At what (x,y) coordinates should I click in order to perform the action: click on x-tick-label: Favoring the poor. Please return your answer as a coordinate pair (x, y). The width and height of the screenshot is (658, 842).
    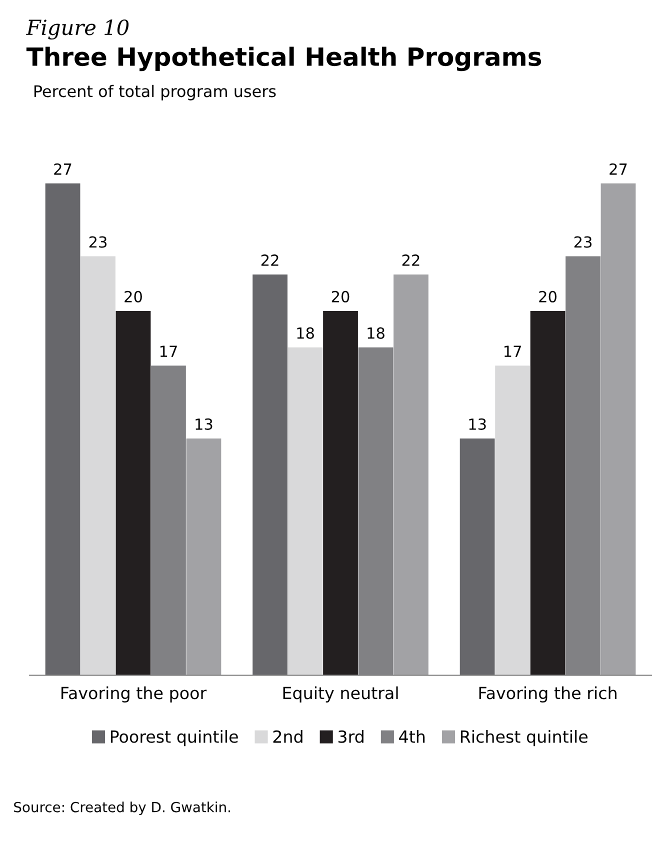
    Looking at the image, I should click on (134, 694).